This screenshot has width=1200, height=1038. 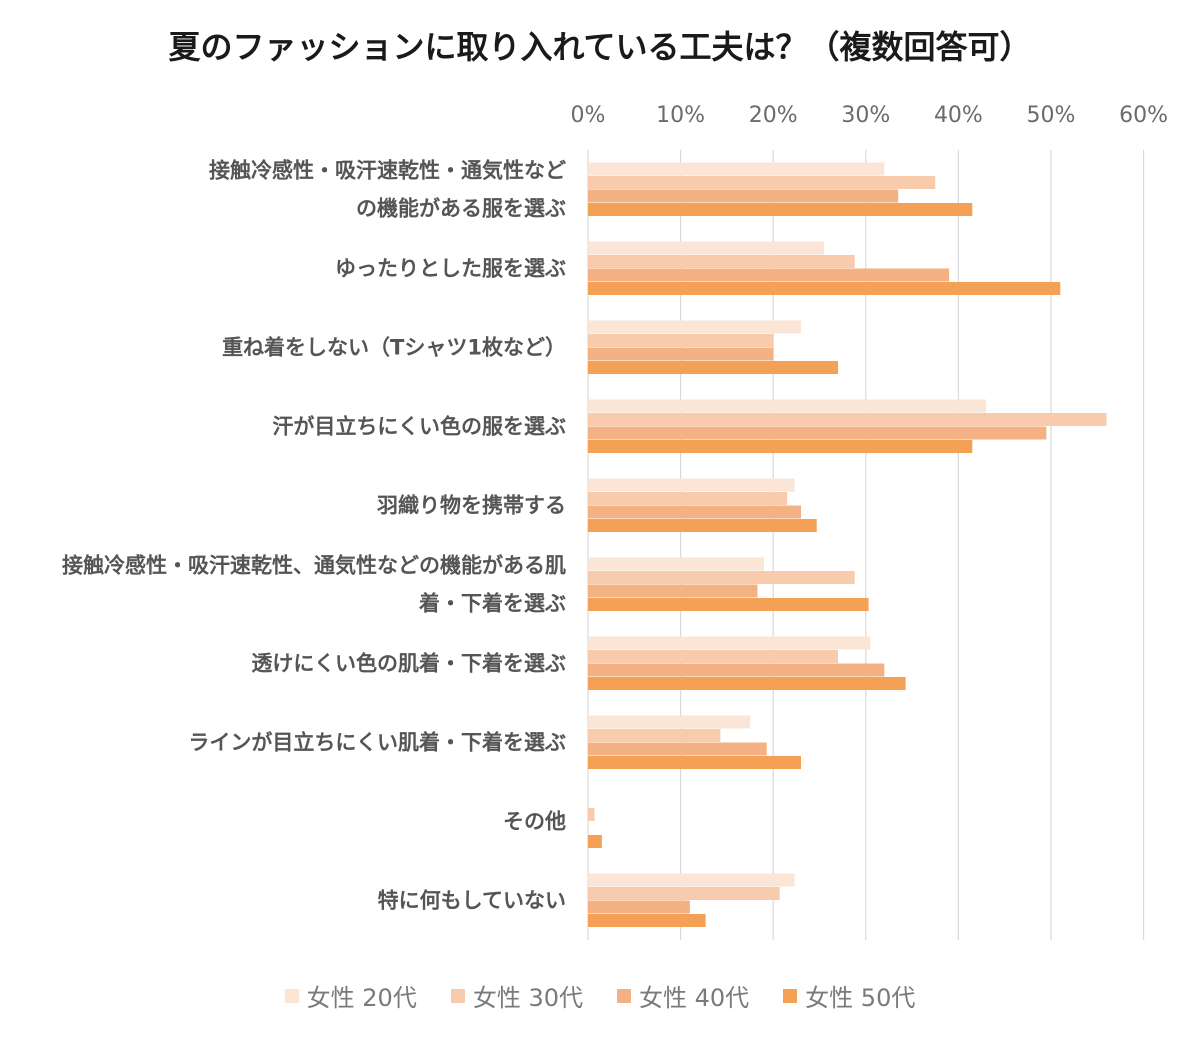 I want to click on legend-label: 女性 40代, so click(x=694, y=998).